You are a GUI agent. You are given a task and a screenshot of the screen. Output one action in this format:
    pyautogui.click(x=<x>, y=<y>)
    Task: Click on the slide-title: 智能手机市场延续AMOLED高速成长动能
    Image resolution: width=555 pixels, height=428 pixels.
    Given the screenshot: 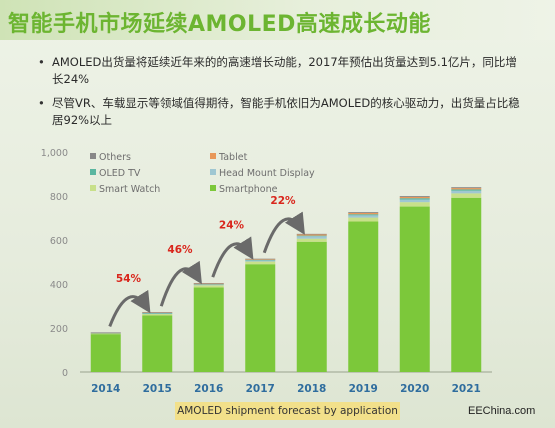 What is the action you would take?
    pyautogui.click(x=219, y=24)
    